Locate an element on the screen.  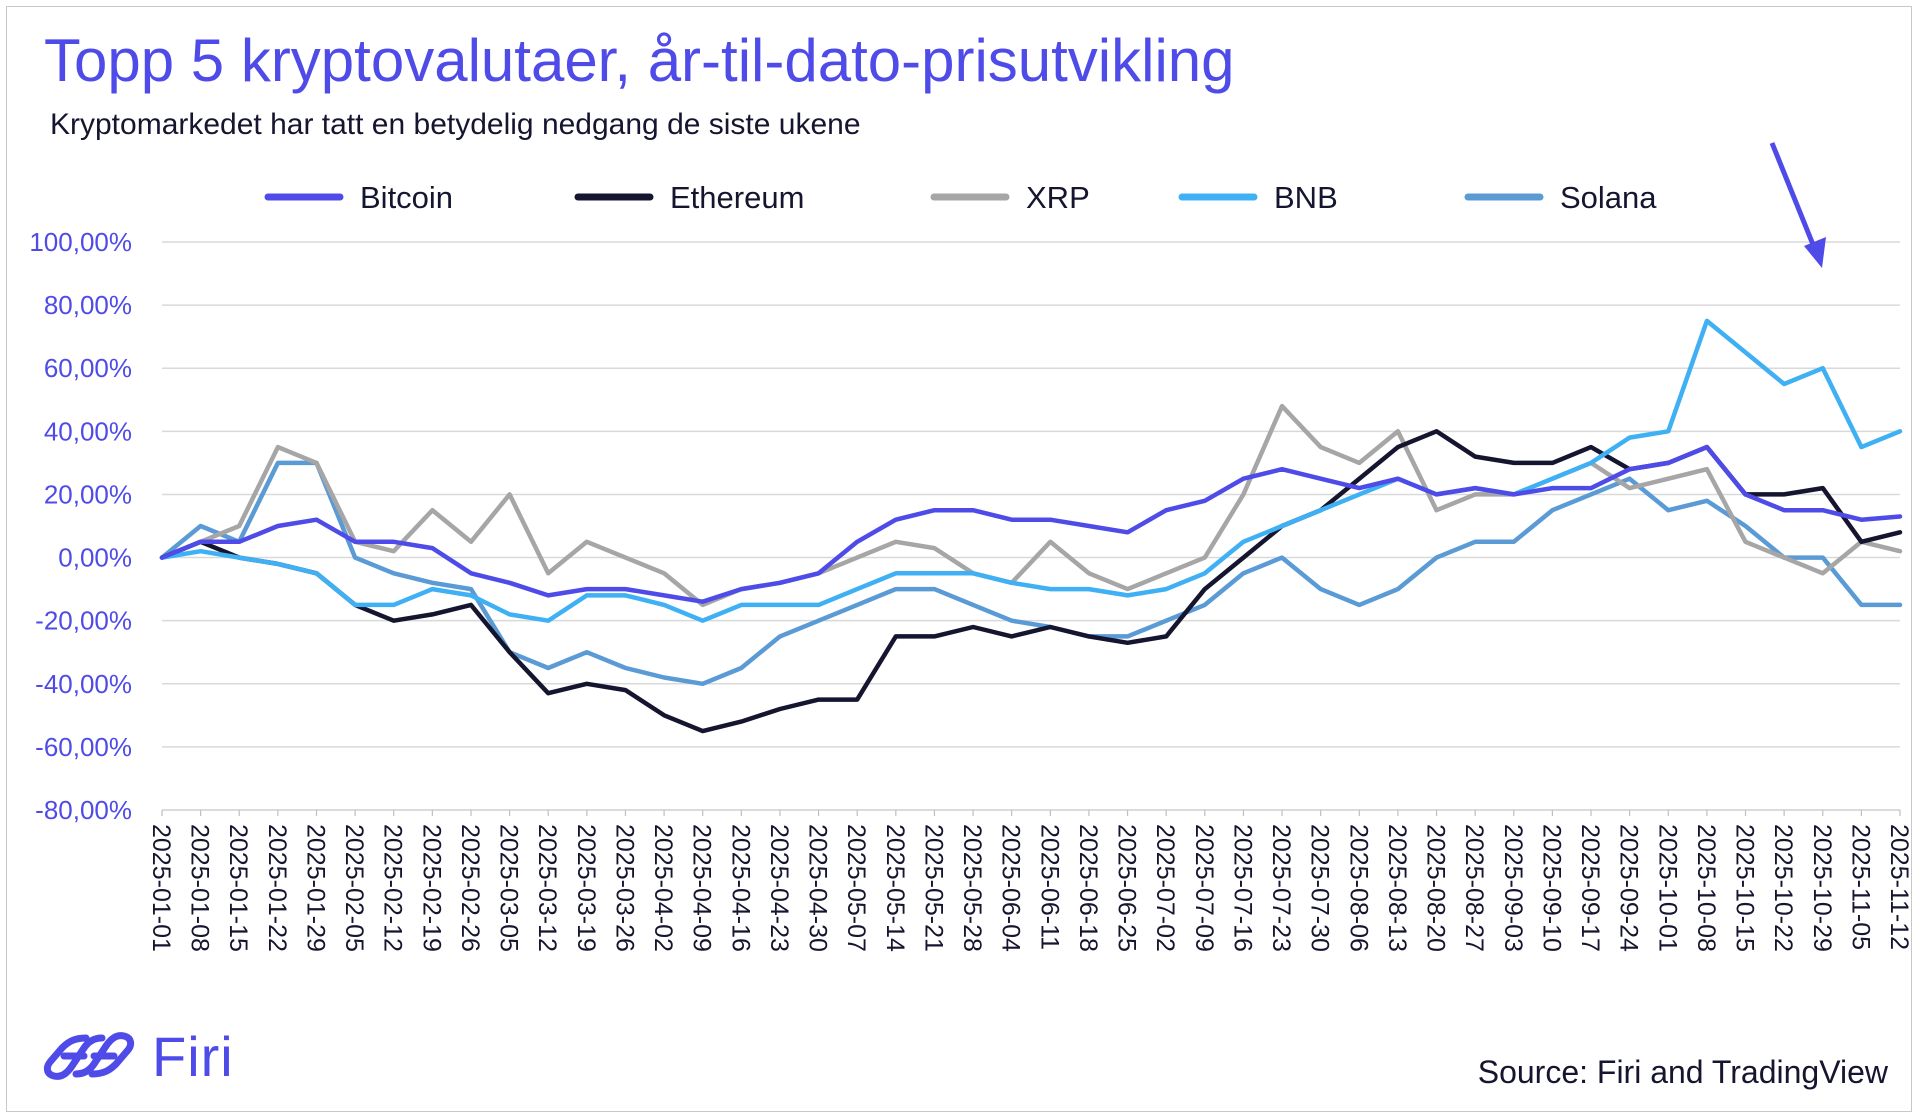
x-tick-label: 2025-04-16 is located at coordinates (740, 888).